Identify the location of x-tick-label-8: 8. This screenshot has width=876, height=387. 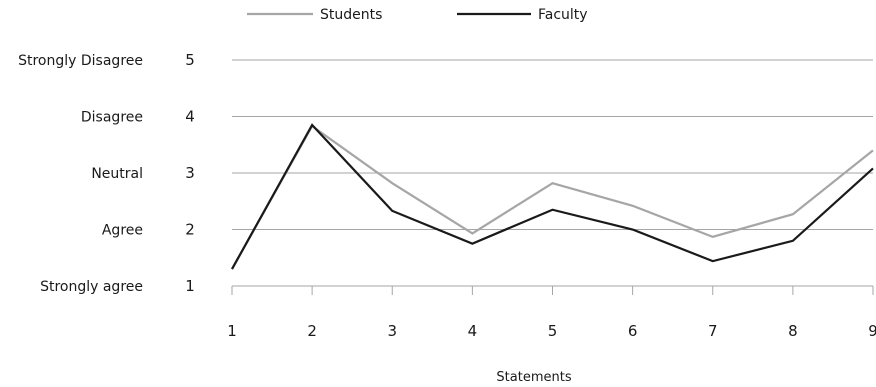
(793, 331).